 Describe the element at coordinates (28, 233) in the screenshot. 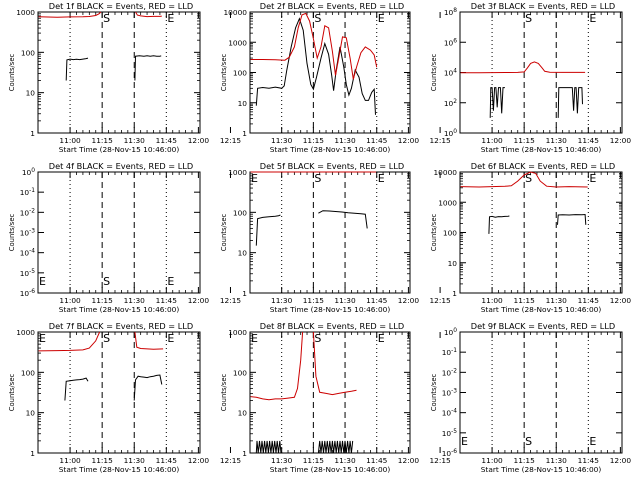

I see `y-tick-label: 10-3` at that location.